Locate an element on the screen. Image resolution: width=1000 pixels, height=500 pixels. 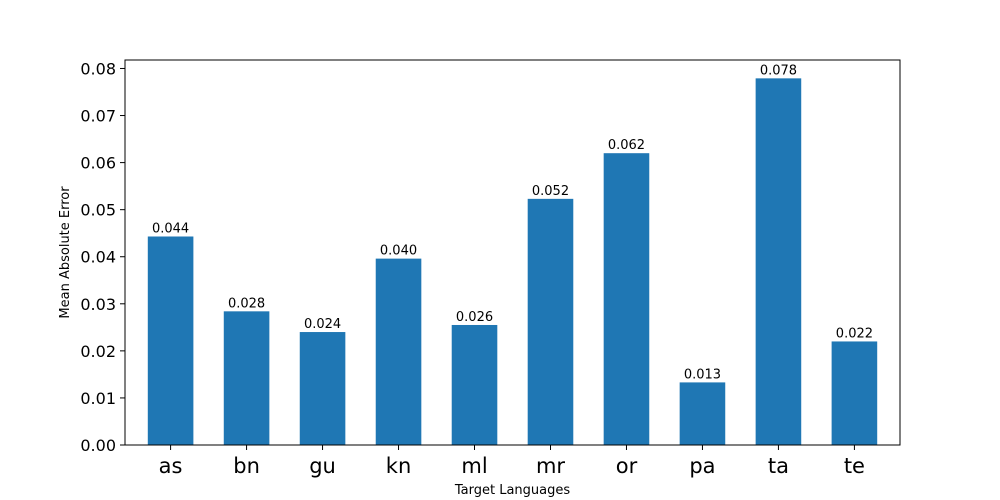
bar-or is located at coordinates (626, 299).